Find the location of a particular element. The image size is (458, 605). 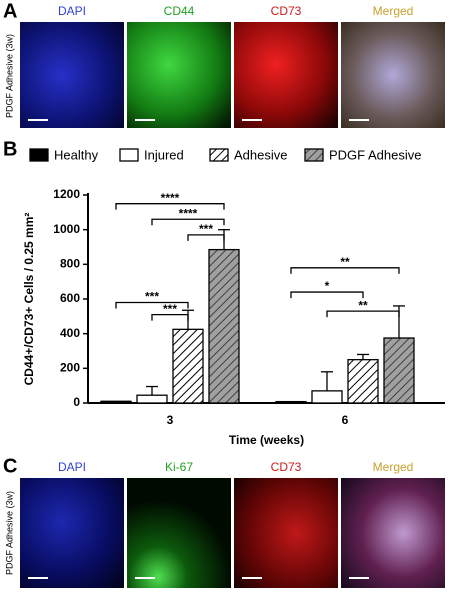

image-label: CD44 is located at coordinates (179, 11).